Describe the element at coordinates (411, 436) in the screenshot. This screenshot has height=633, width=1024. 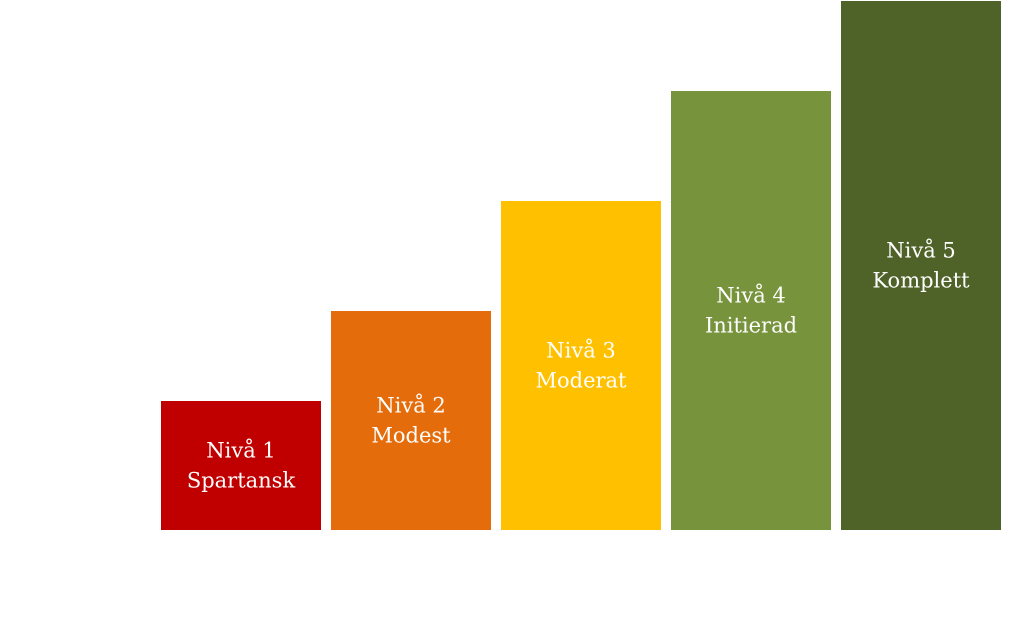
I see `step-name: Modest` at that location.